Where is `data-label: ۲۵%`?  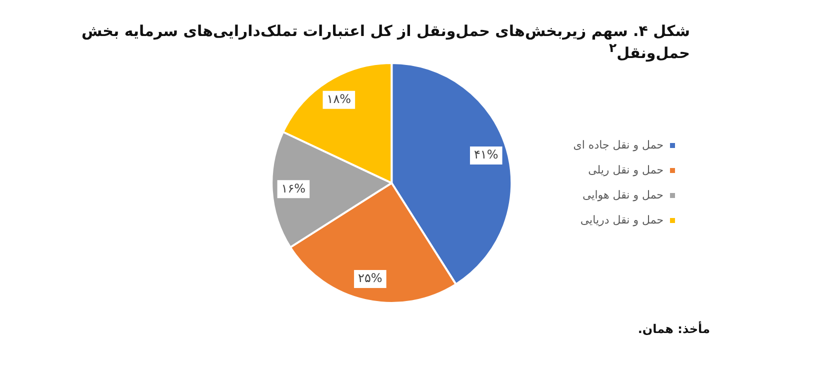
data-label: ۲۵% is located at coordinates (370, 278).